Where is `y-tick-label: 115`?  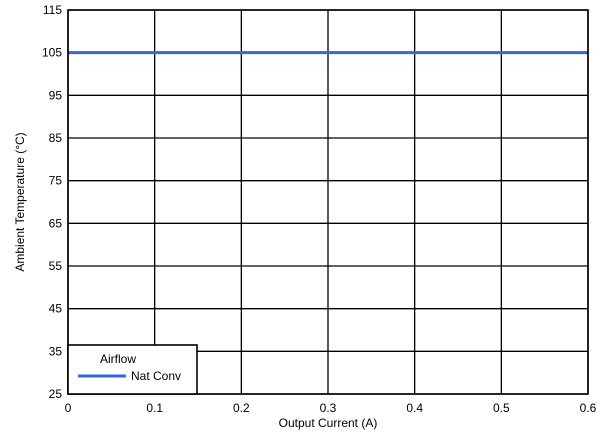
y-tick-label: 115 is located at coordinates (52, 10).